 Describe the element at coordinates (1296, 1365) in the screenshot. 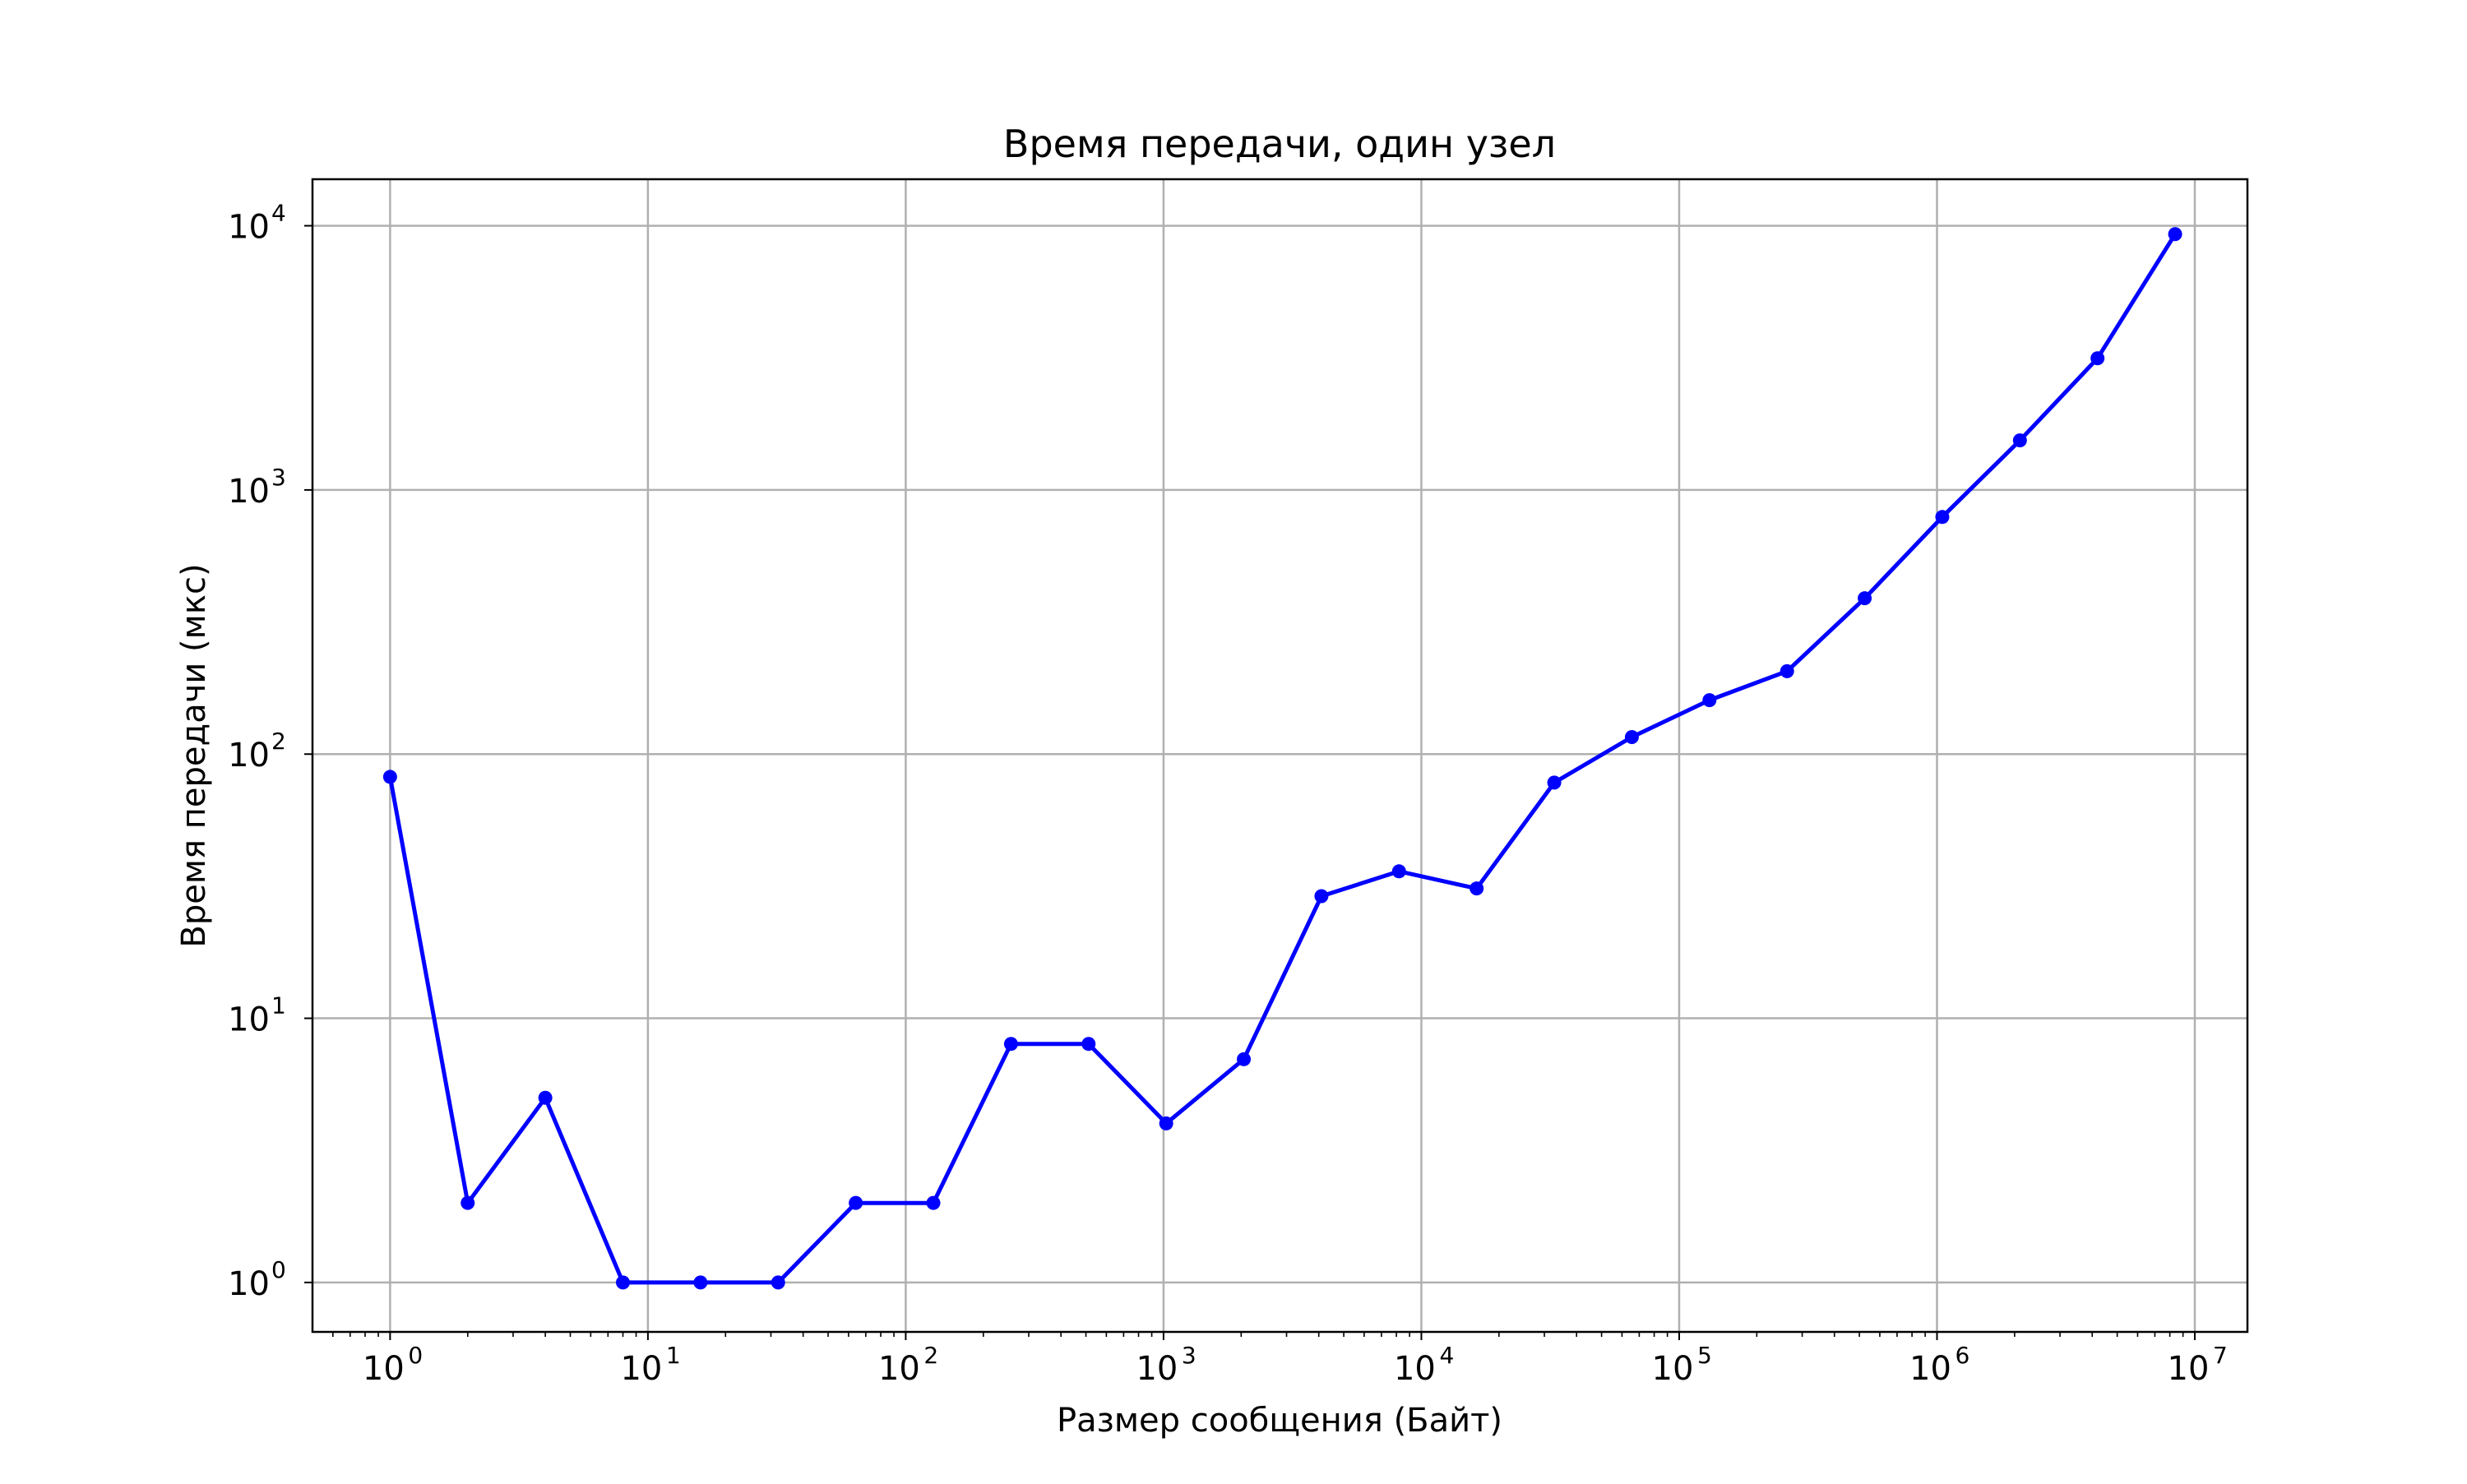

I see `x-tick-labels: 10 0 10 1 10 2 10 3 10 4 10 5 10 6 10 7` at that location.